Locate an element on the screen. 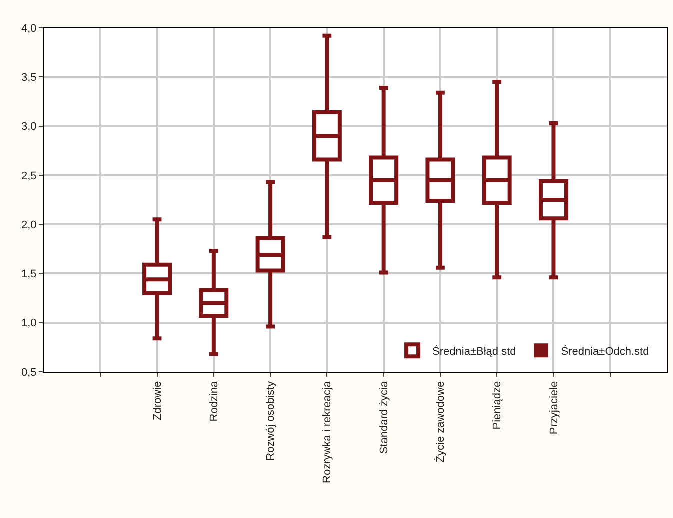 The width and height of the screenshot is (673, 518). y-tick-label: 0,5 is located at coordinates (29, 372).